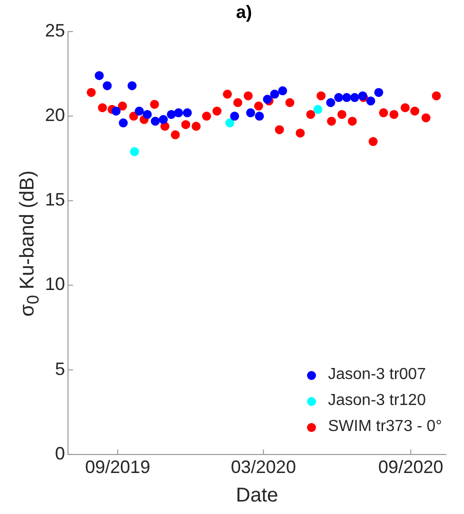 This screenshot has height=514, width=464. Describe the element at coordinates (55, 30) in the screenshot. I see `y-tick-label: 25` at that location.